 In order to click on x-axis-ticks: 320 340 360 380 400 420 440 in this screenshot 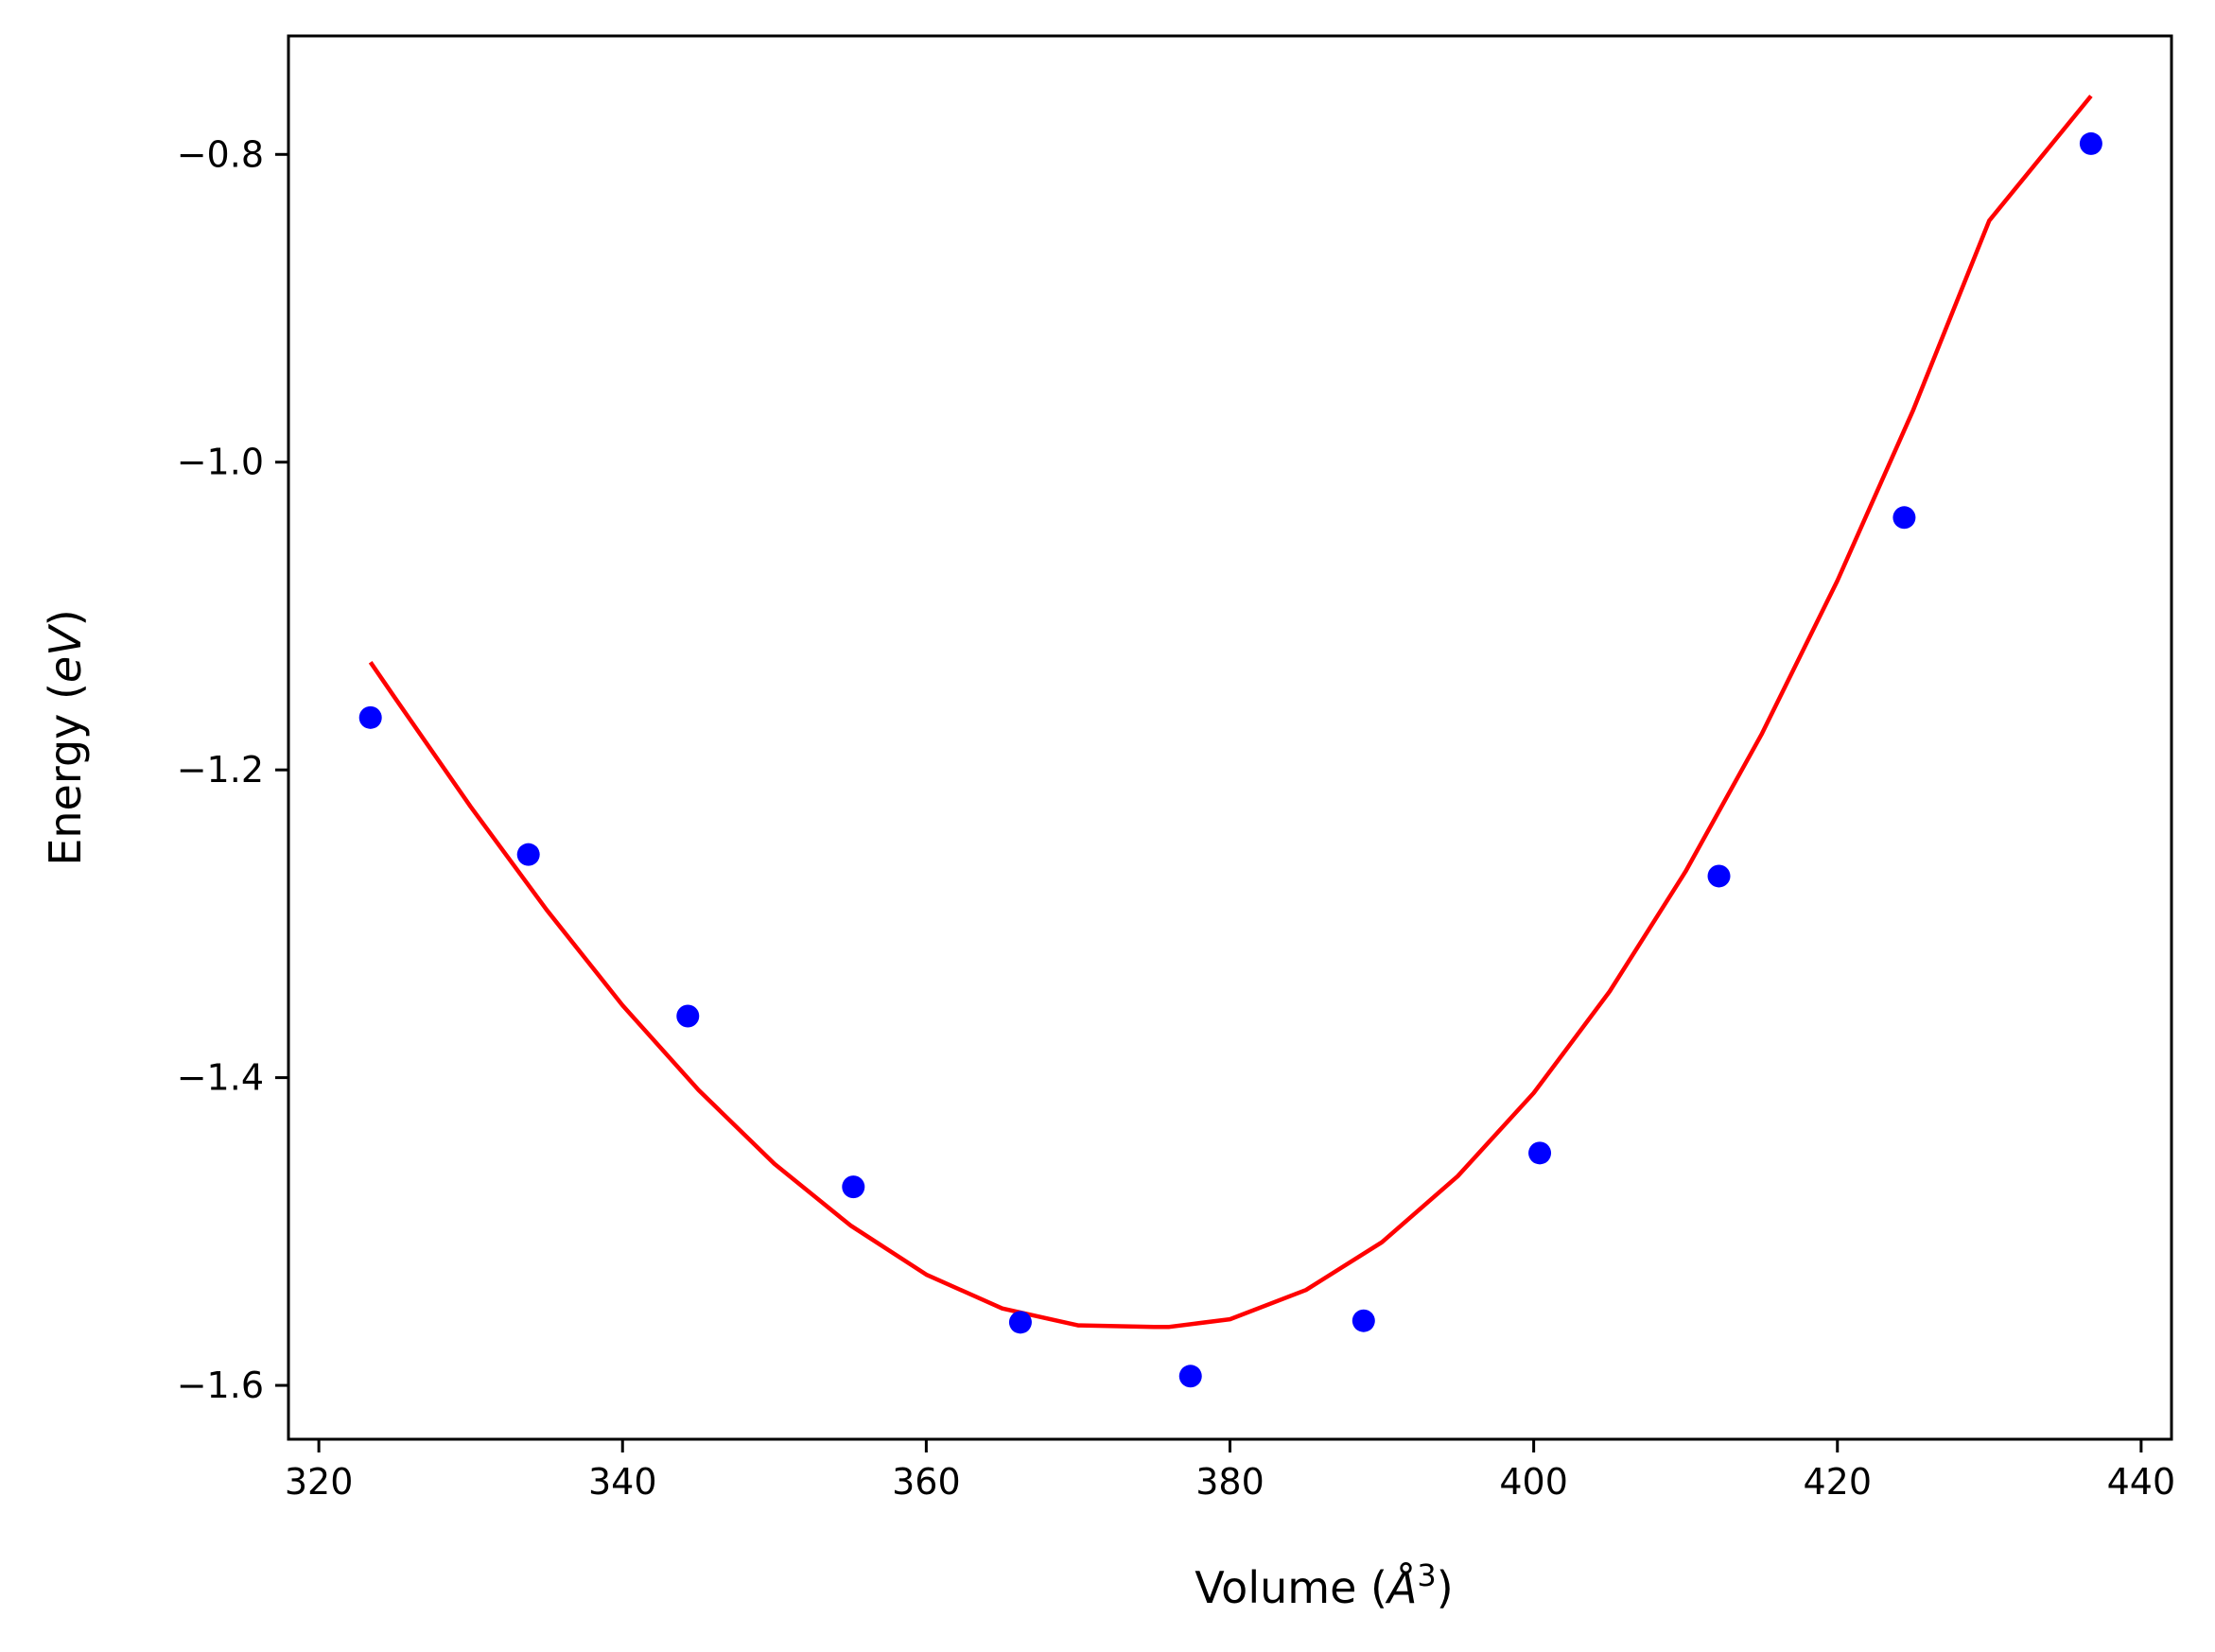, I will do `click(1230, 1471)`.